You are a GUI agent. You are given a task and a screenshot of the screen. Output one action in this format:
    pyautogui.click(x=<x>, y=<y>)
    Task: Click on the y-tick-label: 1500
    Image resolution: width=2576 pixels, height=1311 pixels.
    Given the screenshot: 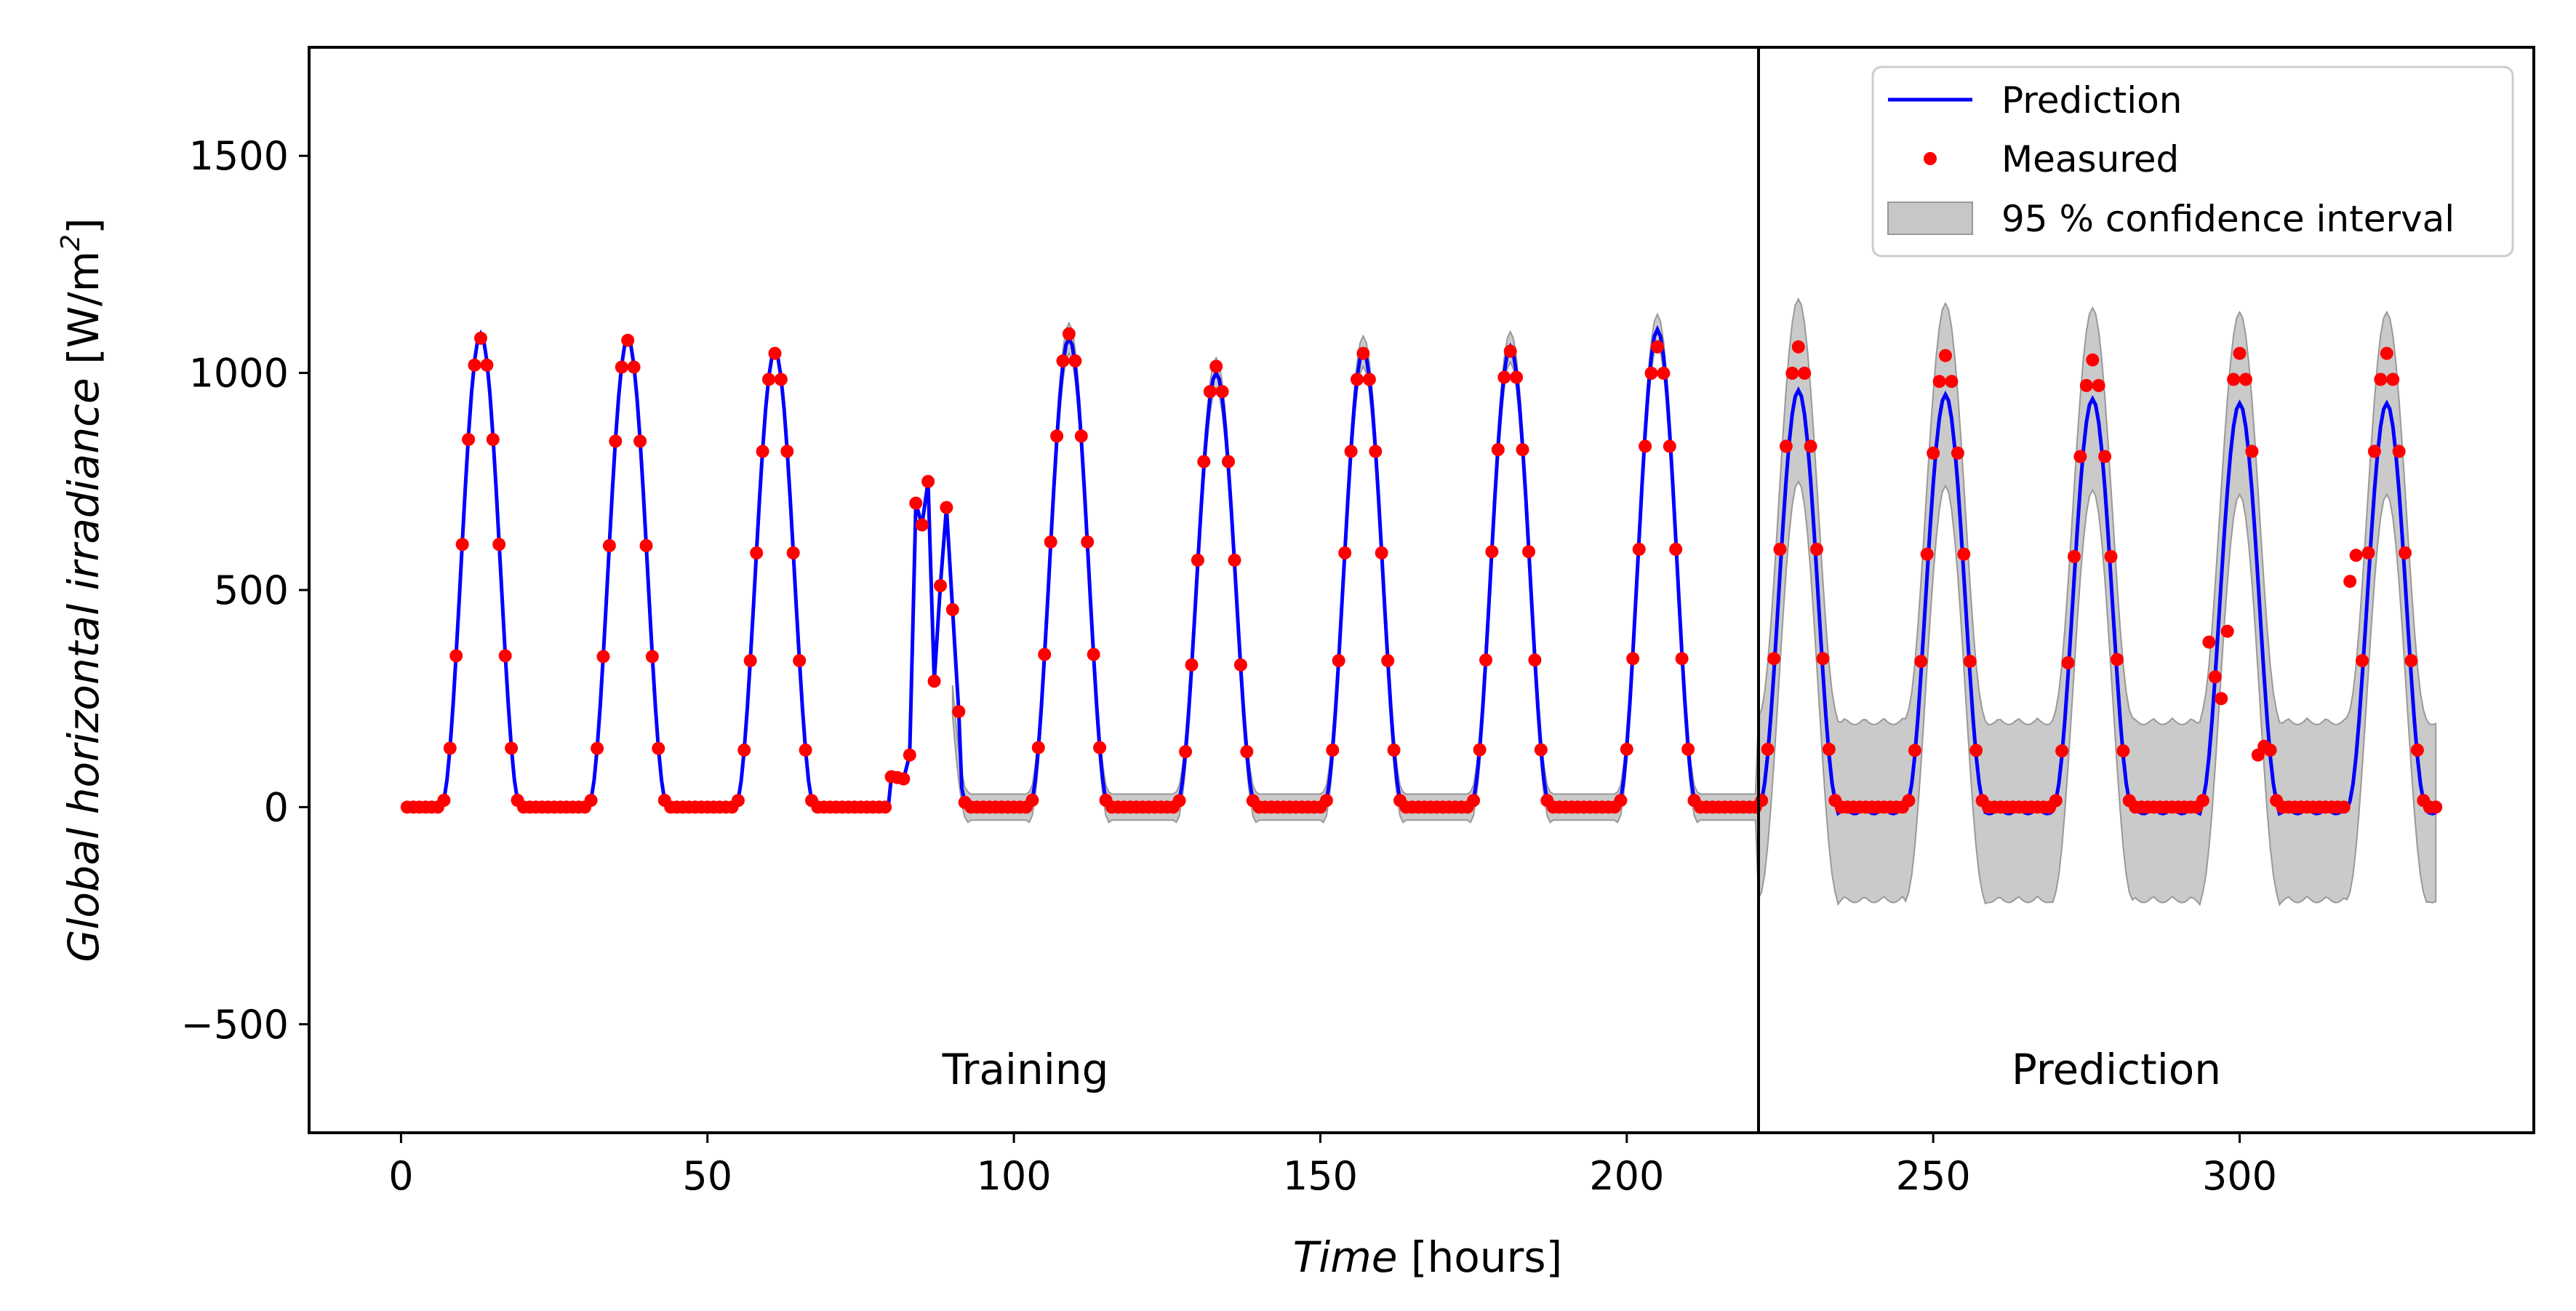 What is the action you would take?
    pyautogui.click(x=239, y=156)
    